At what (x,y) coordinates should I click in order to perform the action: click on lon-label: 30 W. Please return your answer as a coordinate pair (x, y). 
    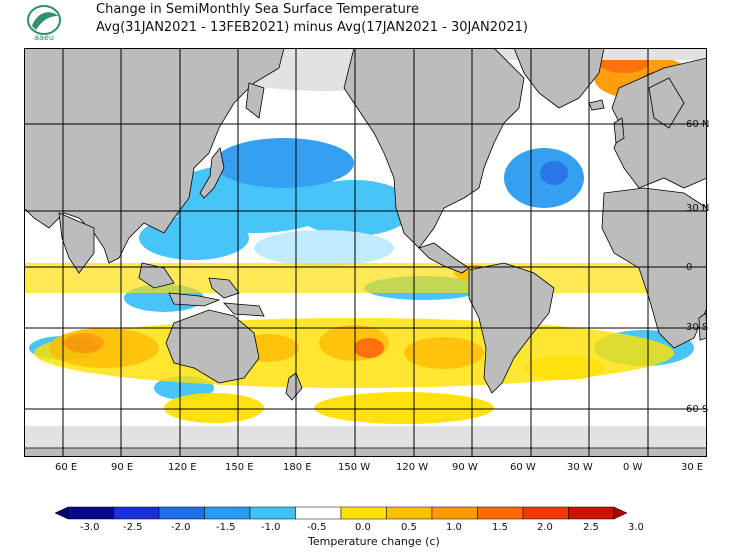
    Looking at the image, I should click on (580, 467).